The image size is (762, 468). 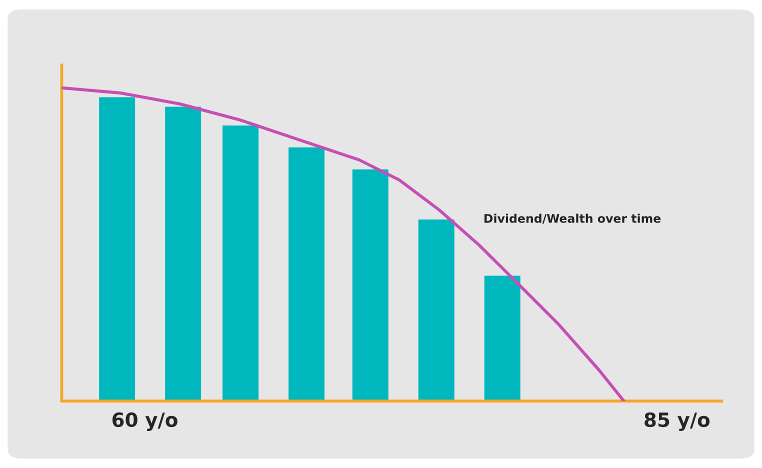 I want to click on x-tick-label: 60 y/o, so click(x=145, y=422).